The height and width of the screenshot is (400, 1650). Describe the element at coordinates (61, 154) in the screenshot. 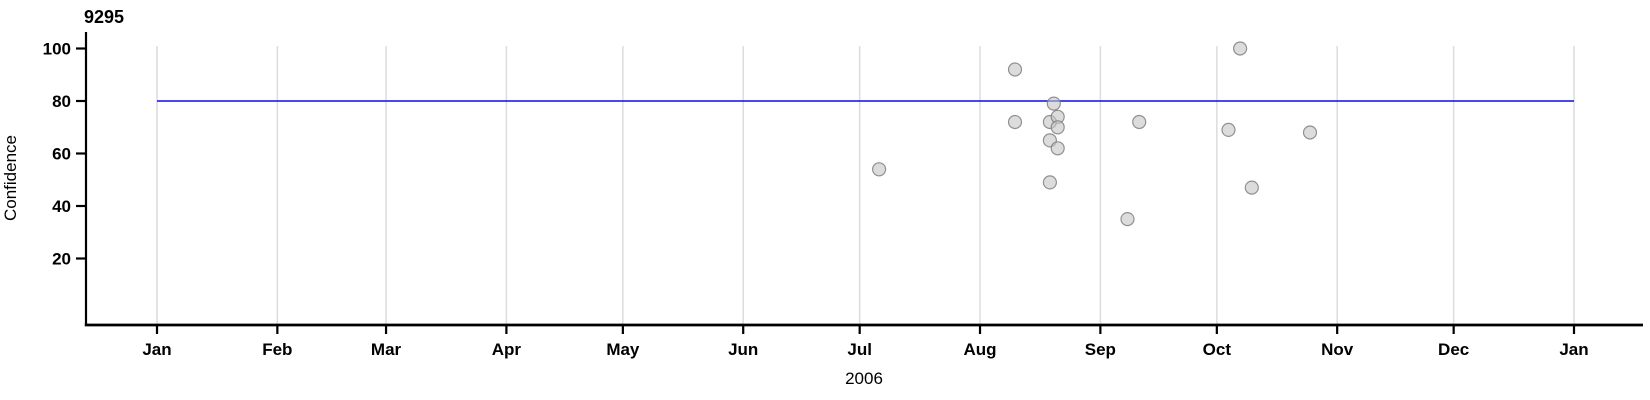

I see `y-tick-label: 60` at that location.